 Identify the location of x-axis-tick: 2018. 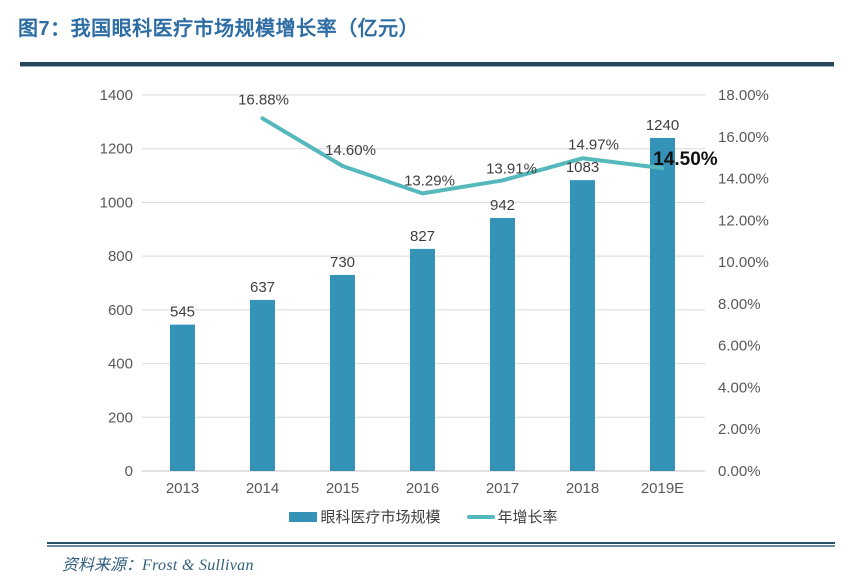
(582, 488).